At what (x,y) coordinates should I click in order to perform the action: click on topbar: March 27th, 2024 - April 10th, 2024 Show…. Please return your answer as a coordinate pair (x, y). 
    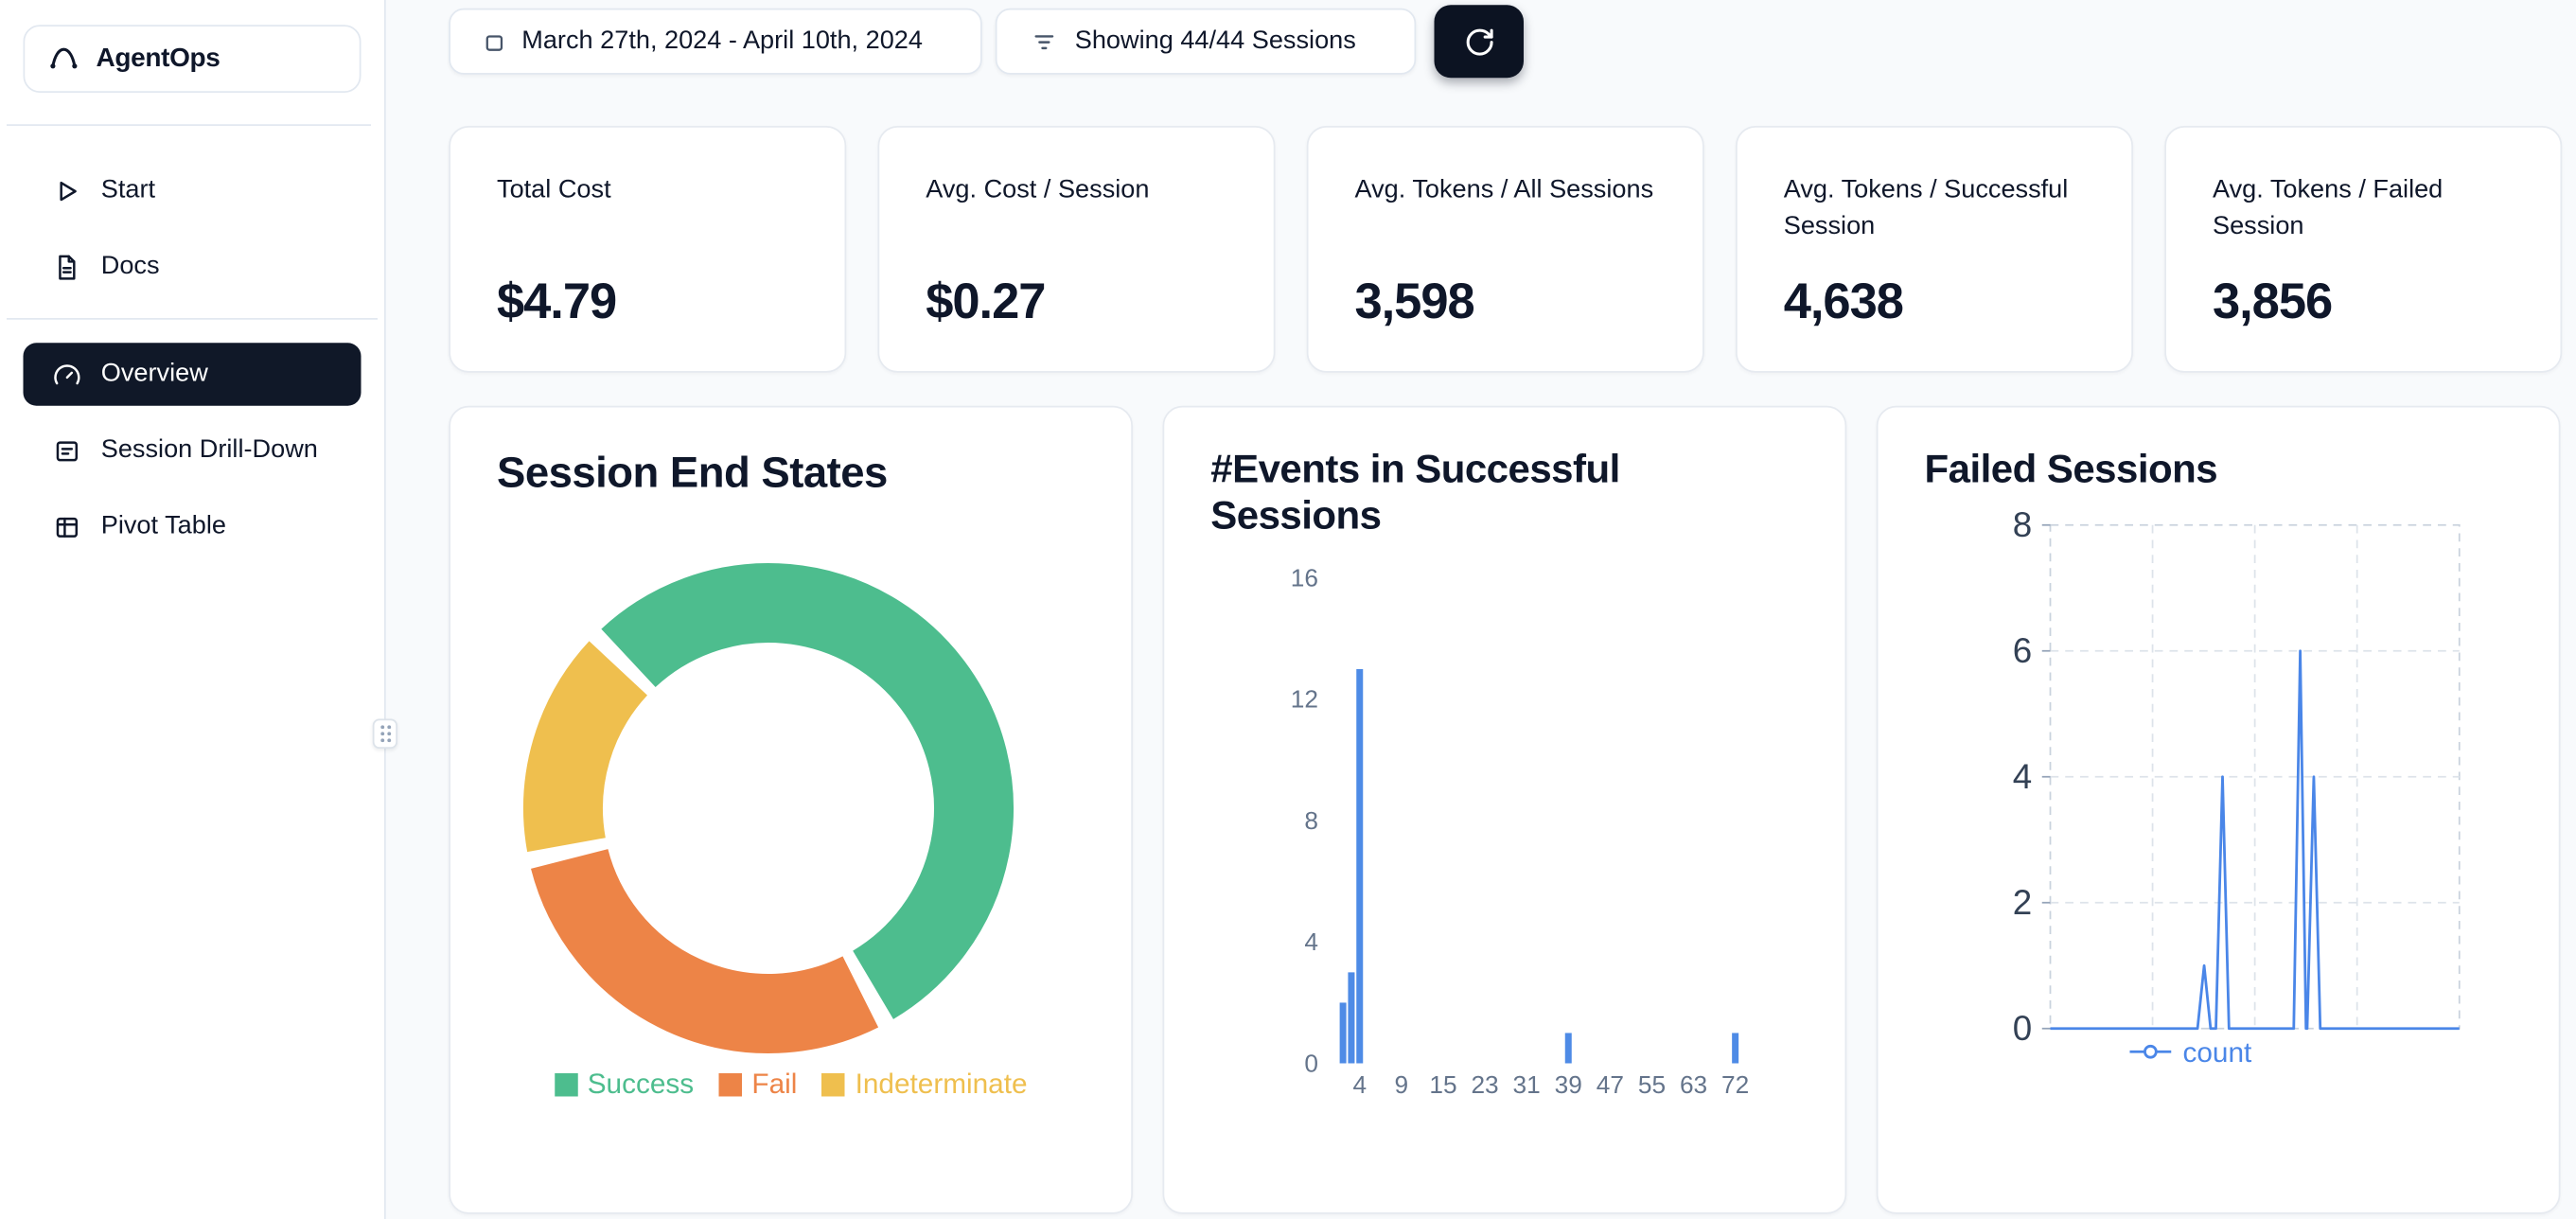
    Looking at the image, I should click on (986, 42).